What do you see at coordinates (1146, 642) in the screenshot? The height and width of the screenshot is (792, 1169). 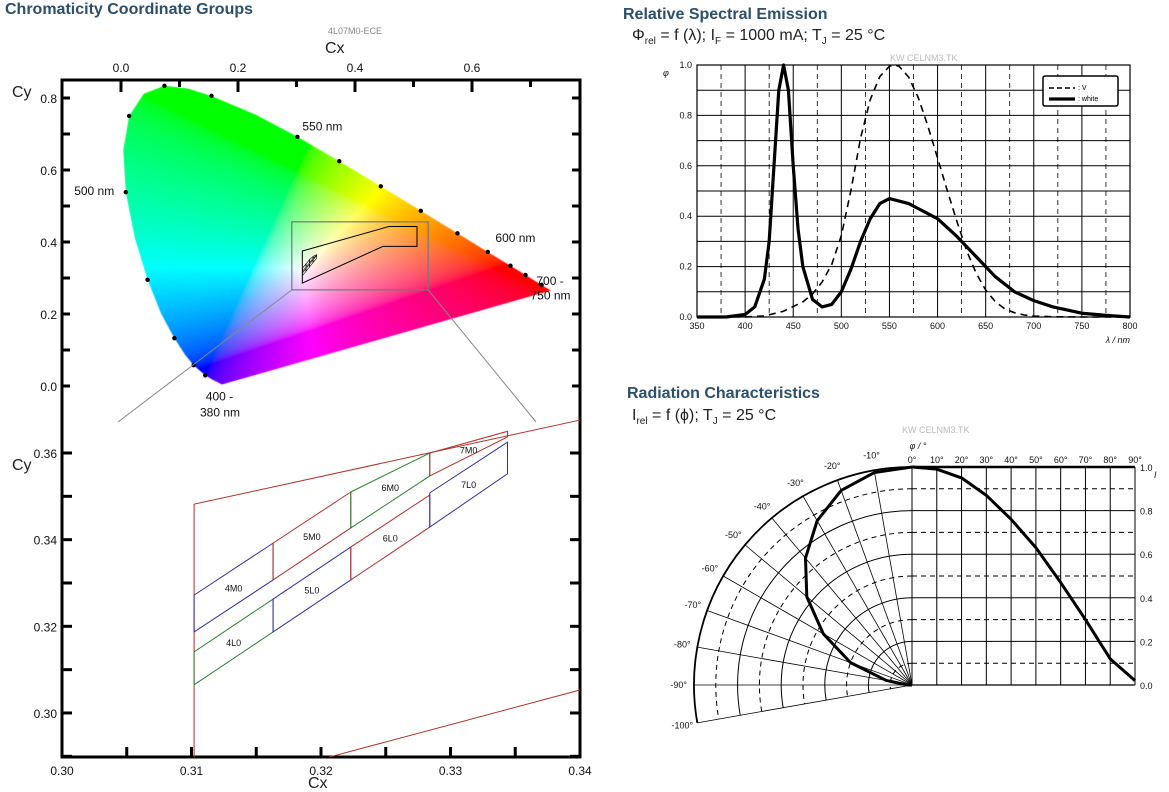 I see `y-tick-label: 0.2` at bounding box center [1146, 642].